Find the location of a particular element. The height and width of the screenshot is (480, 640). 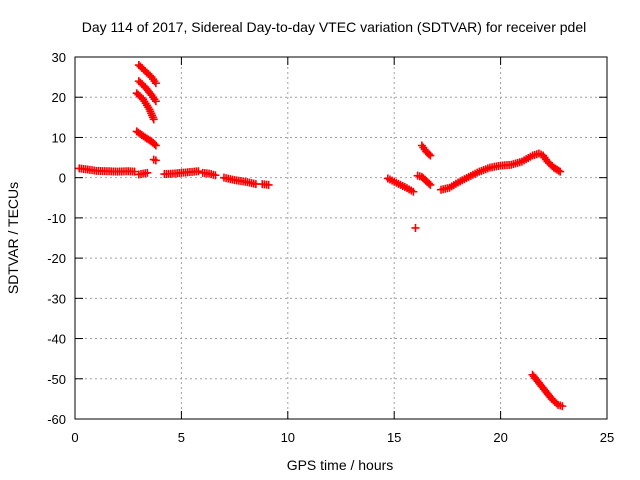

y-tick-label: -30 is located at coordinates (56, 298).